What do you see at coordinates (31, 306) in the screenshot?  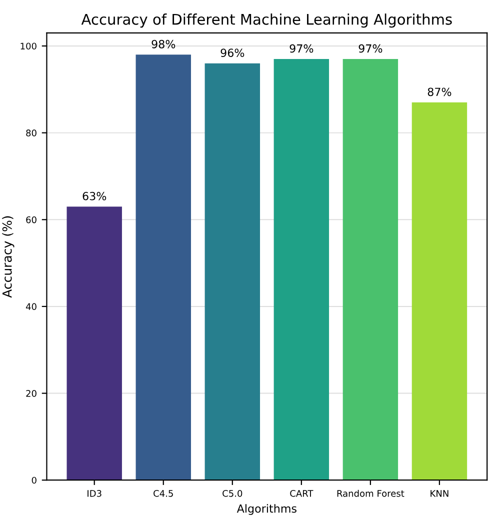 I see `y-tick-label: 40` at bounding box center [31, 306].